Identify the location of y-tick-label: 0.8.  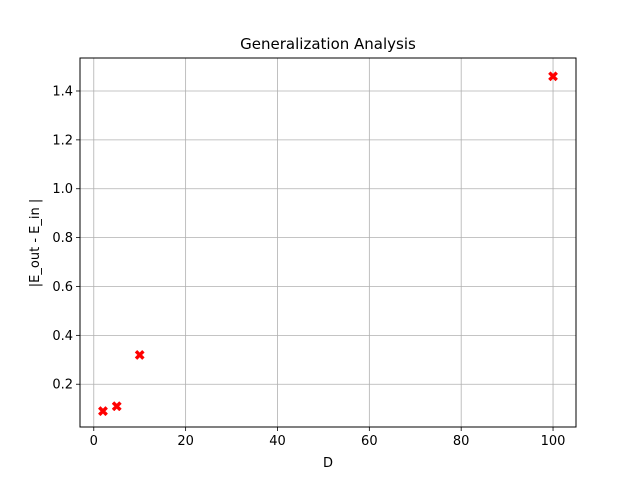
(62, 238).